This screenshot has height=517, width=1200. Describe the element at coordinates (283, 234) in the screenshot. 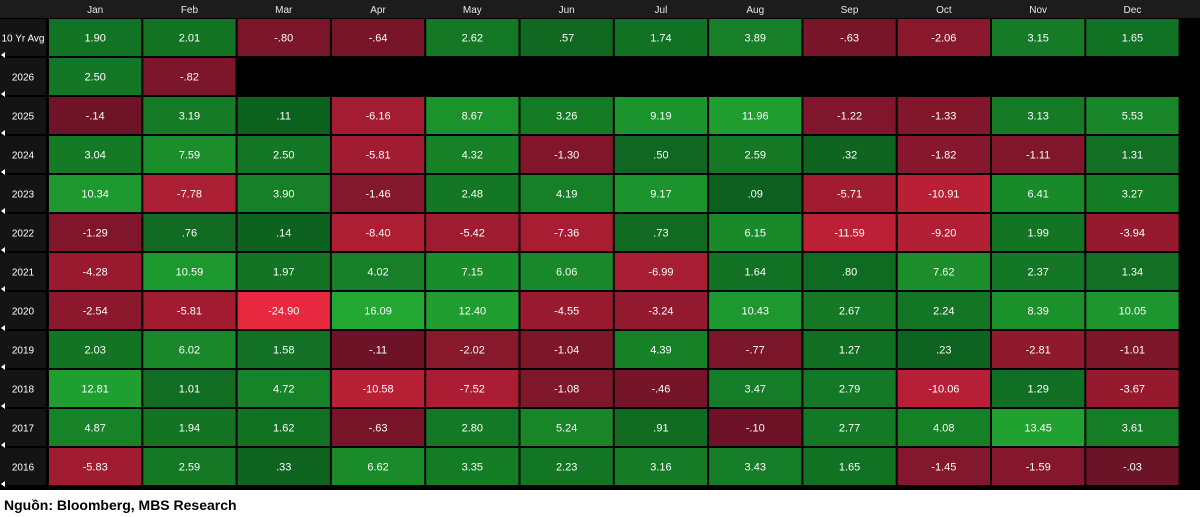

I see `cell-value: .14` at that location.